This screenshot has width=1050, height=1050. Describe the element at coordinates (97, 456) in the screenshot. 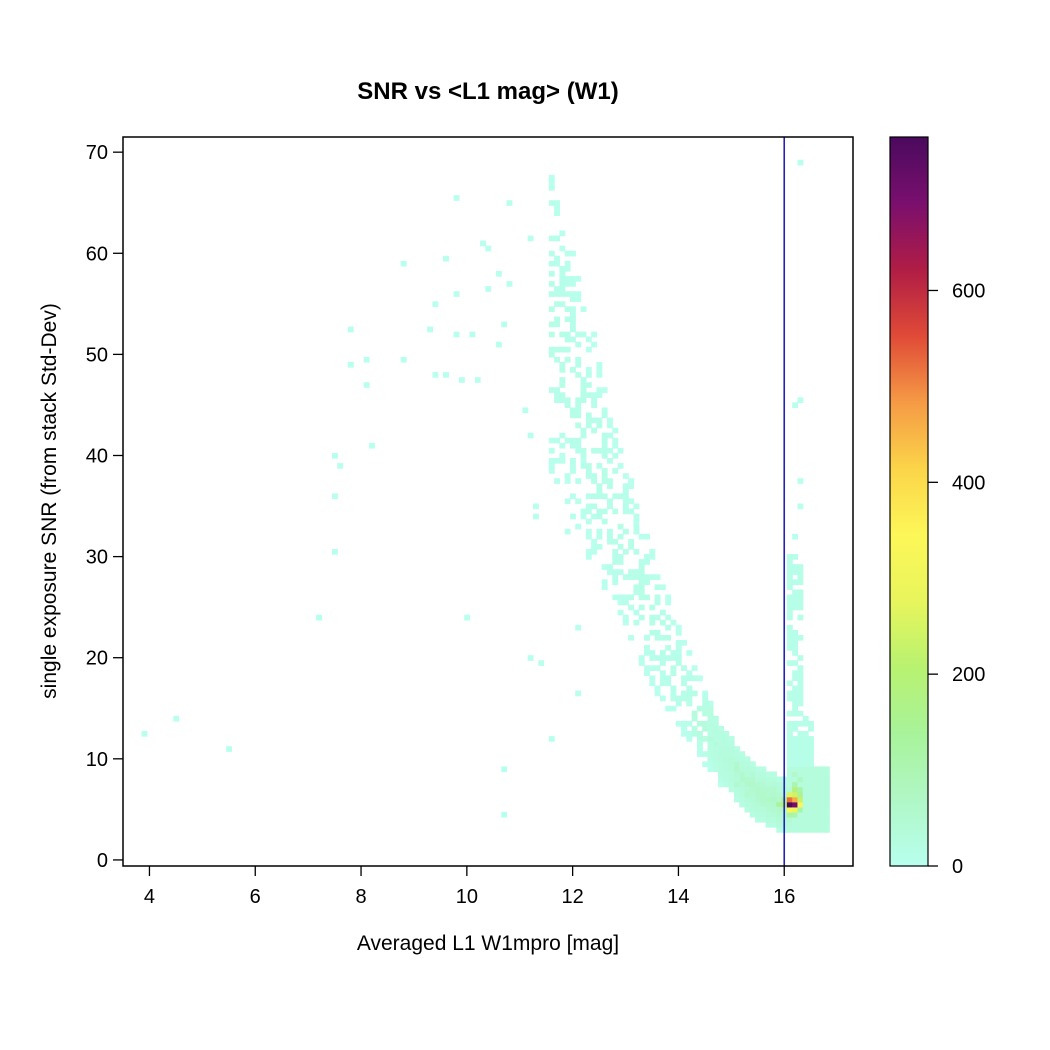

I see `y-tick-label: 40` at that location.